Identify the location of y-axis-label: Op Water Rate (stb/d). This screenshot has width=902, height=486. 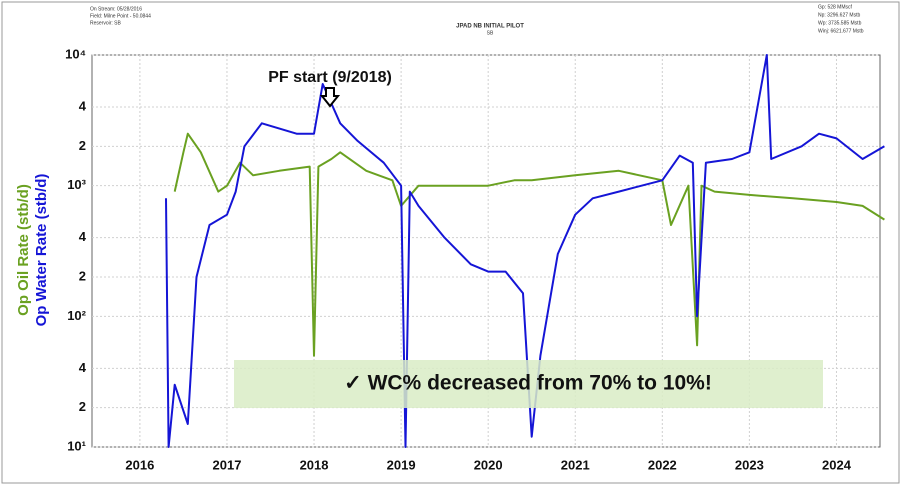
(41, 250).